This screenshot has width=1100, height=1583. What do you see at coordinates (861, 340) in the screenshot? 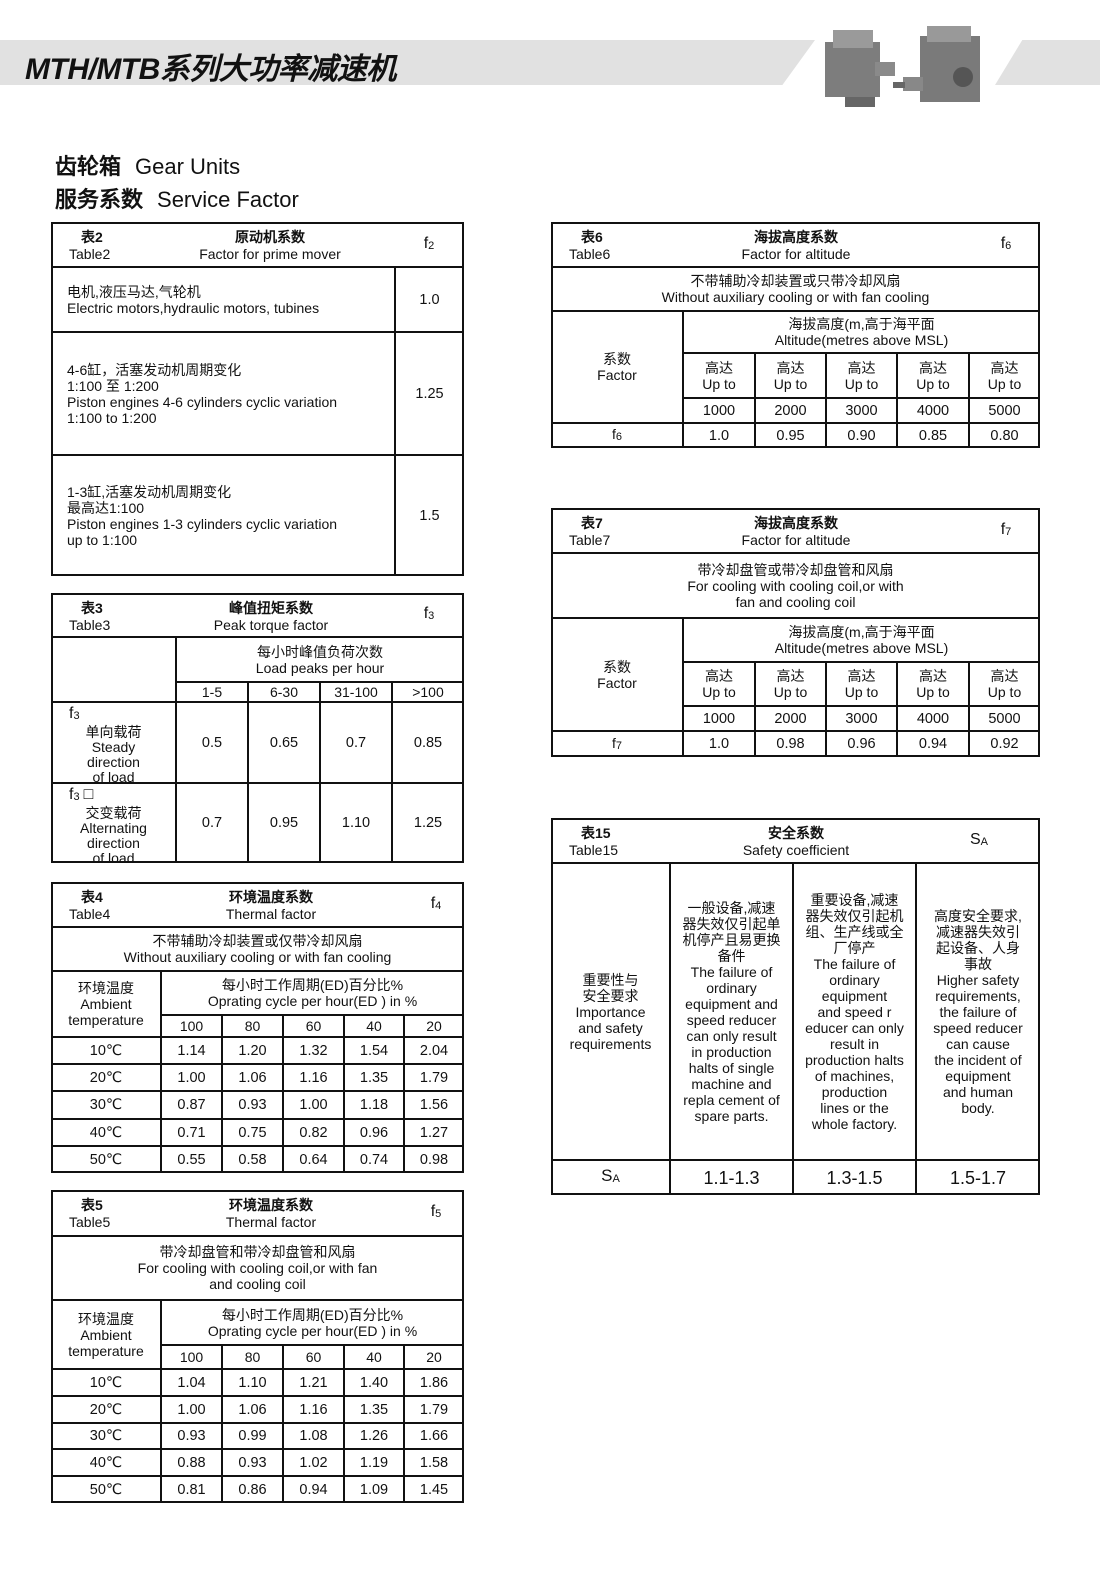
I see `text-line: Altitude(metres above MSL)` at bounding box center [861, 340].